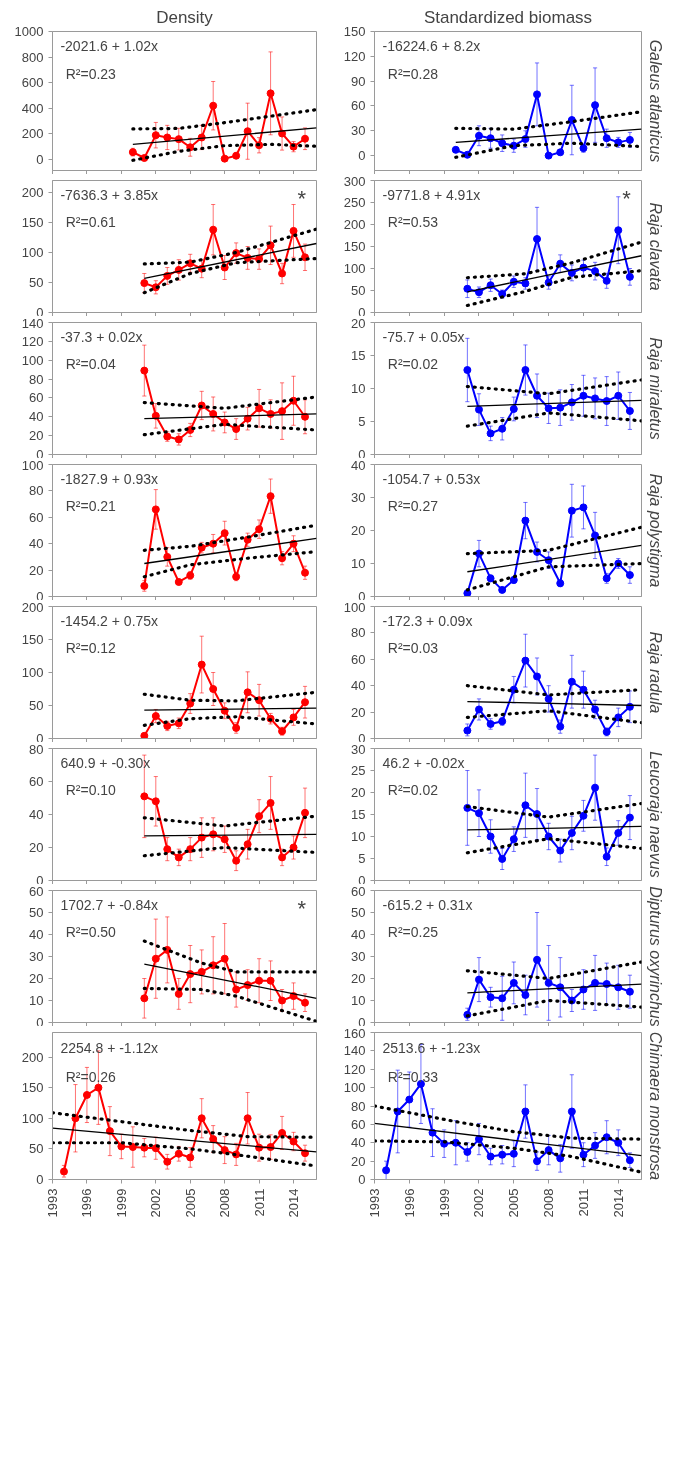 The height and width of the screenshot is (1481, 686). Describe the element at coordinates (655, 246) in the screenshot. I see `y2-axis-title: Raja clavata` at that location.